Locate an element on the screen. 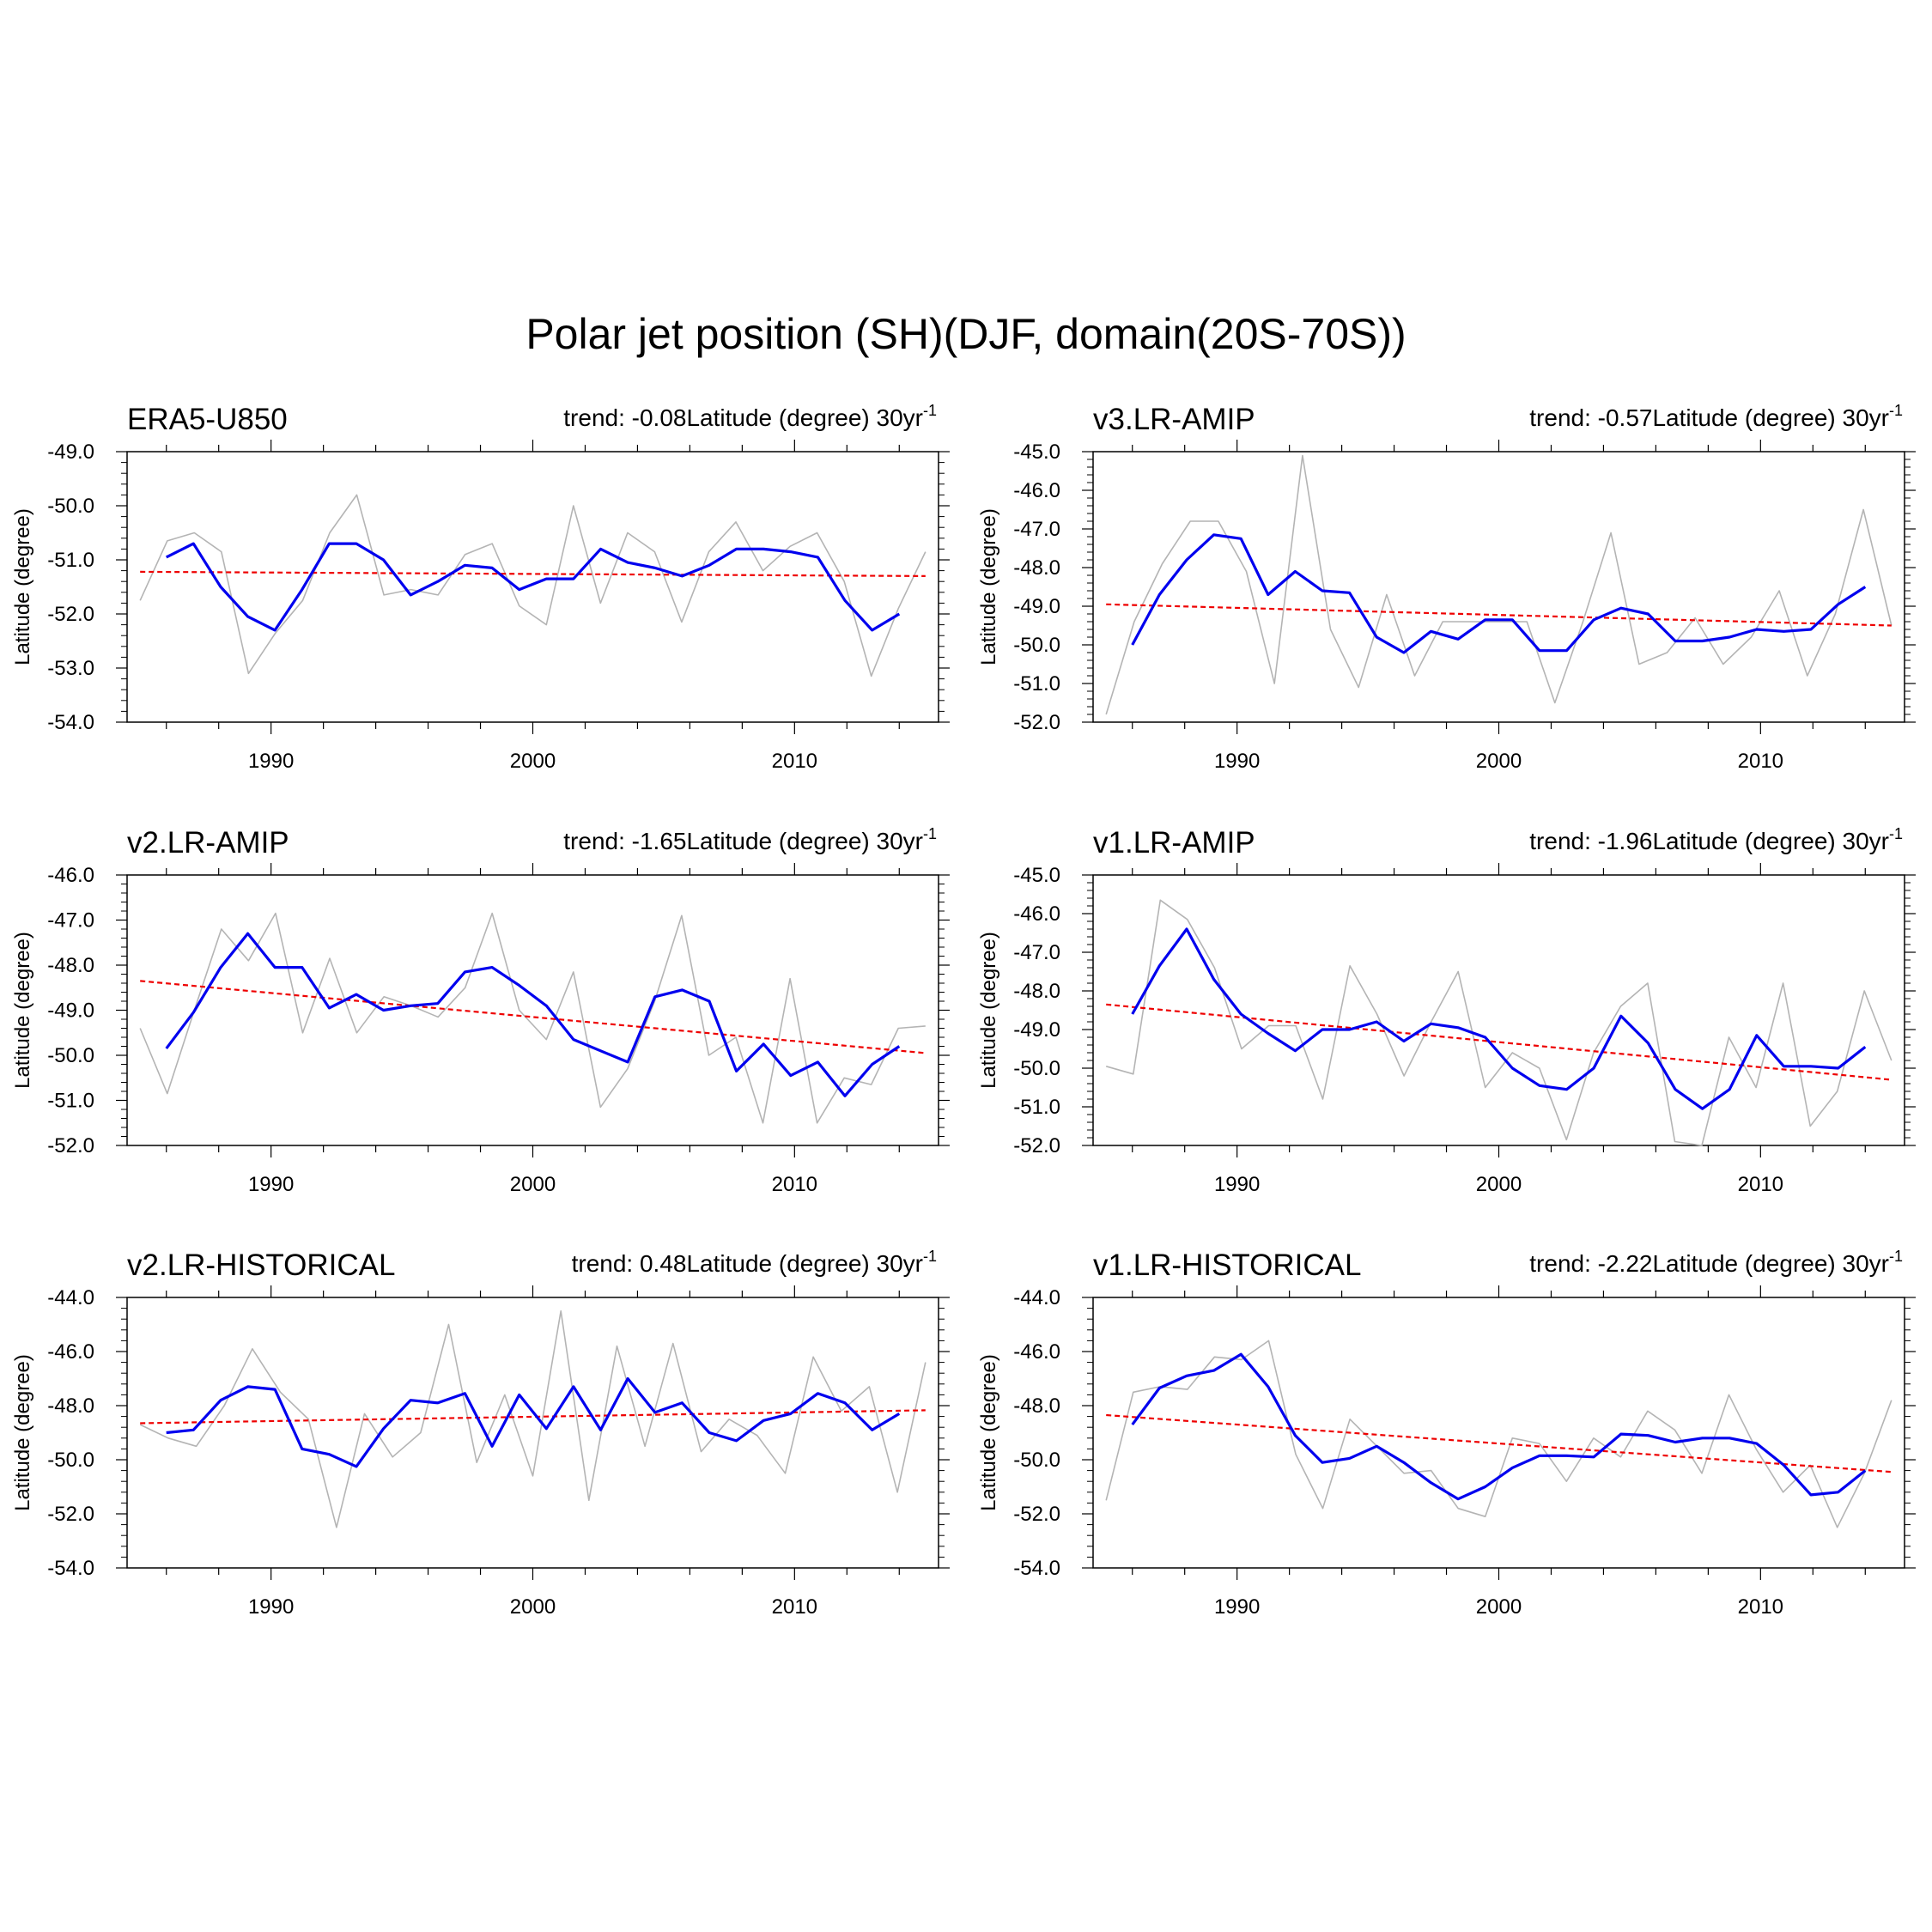  panel-title: v2.LR-HISTORICAL is located at coordinates (261, 1265).